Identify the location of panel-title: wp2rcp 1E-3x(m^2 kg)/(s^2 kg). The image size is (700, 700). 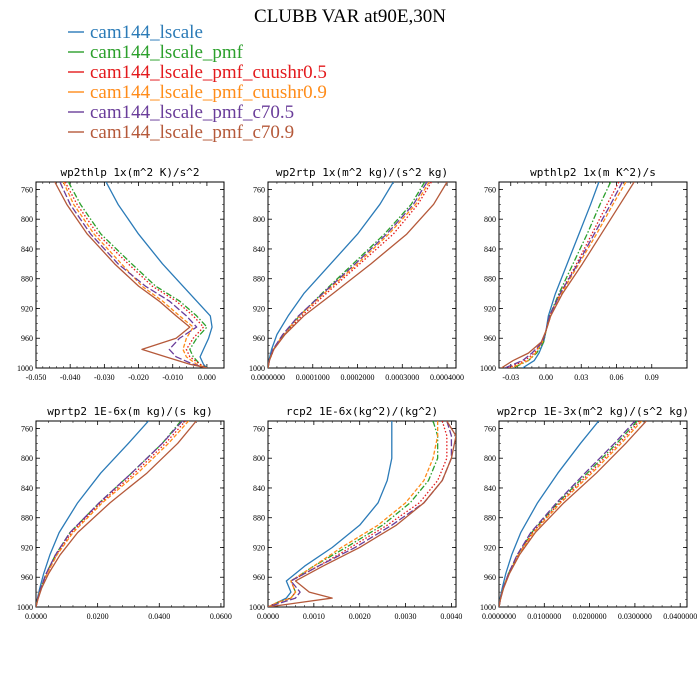
(593, 411).